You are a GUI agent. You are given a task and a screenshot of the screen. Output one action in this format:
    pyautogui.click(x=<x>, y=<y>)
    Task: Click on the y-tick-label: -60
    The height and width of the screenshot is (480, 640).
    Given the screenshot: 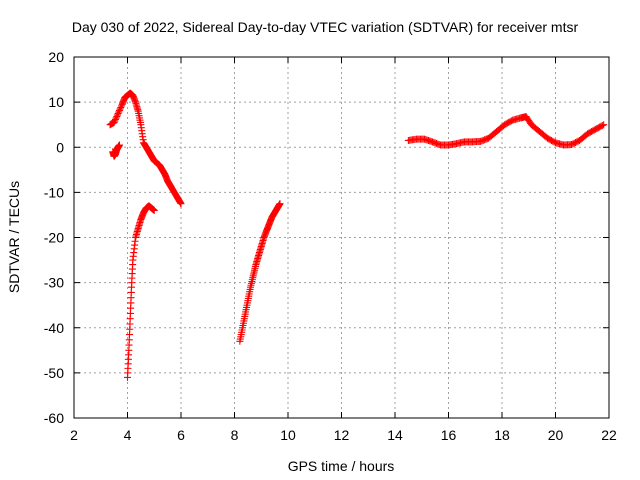 What is the action you would take?
    pyautogui.click(x=54, y=418)
    